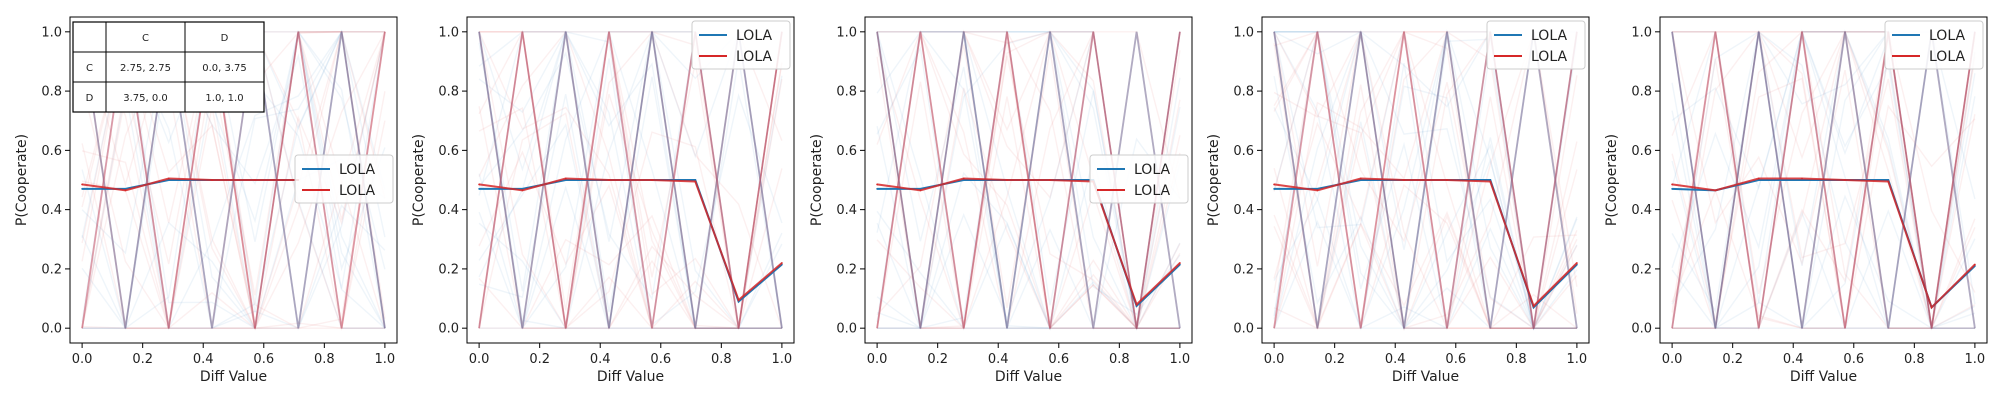 The width and height of the screenshot is (2000, 400). I want to click on y-tick-label: 0.4, so click(846, 210).